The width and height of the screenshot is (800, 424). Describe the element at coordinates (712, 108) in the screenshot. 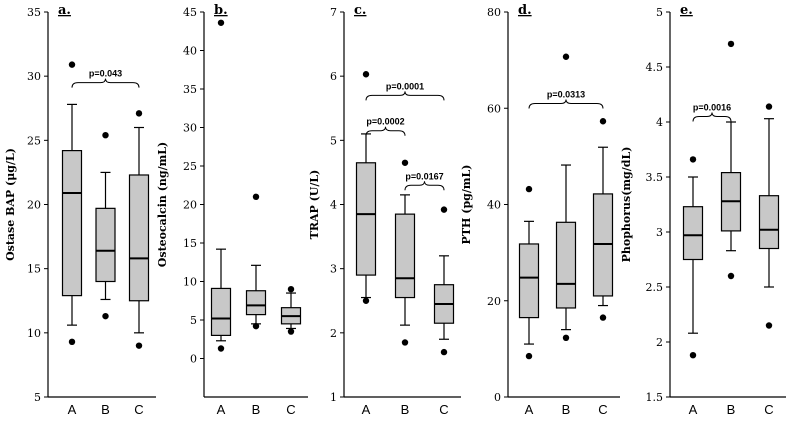

I see `p-value-label: p=0.0016` at that location.